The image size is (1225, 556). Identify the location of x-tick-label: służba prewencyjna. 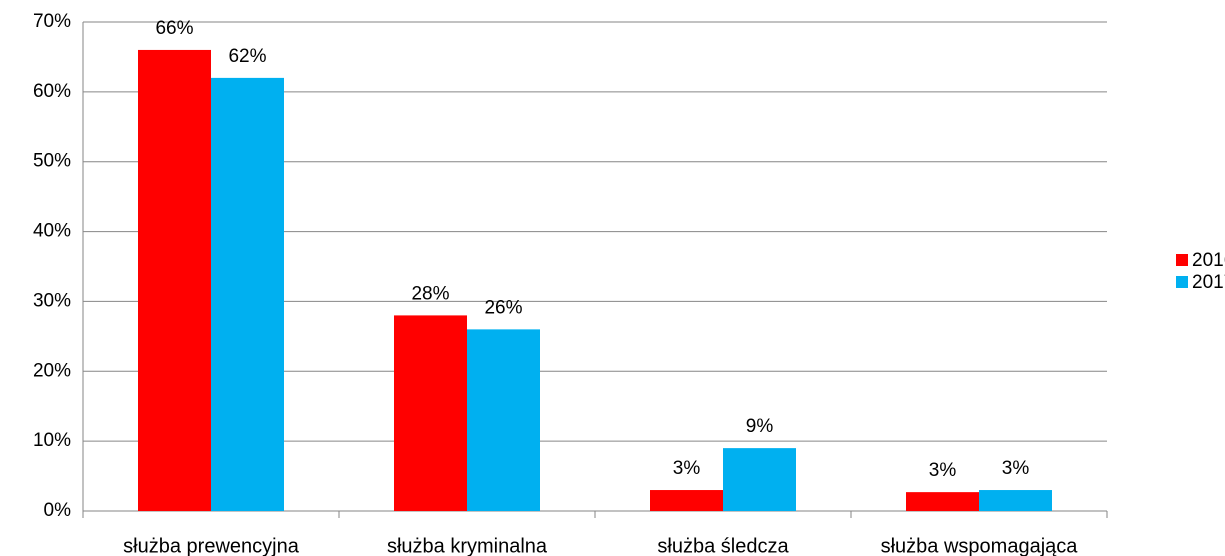
(211, 545).